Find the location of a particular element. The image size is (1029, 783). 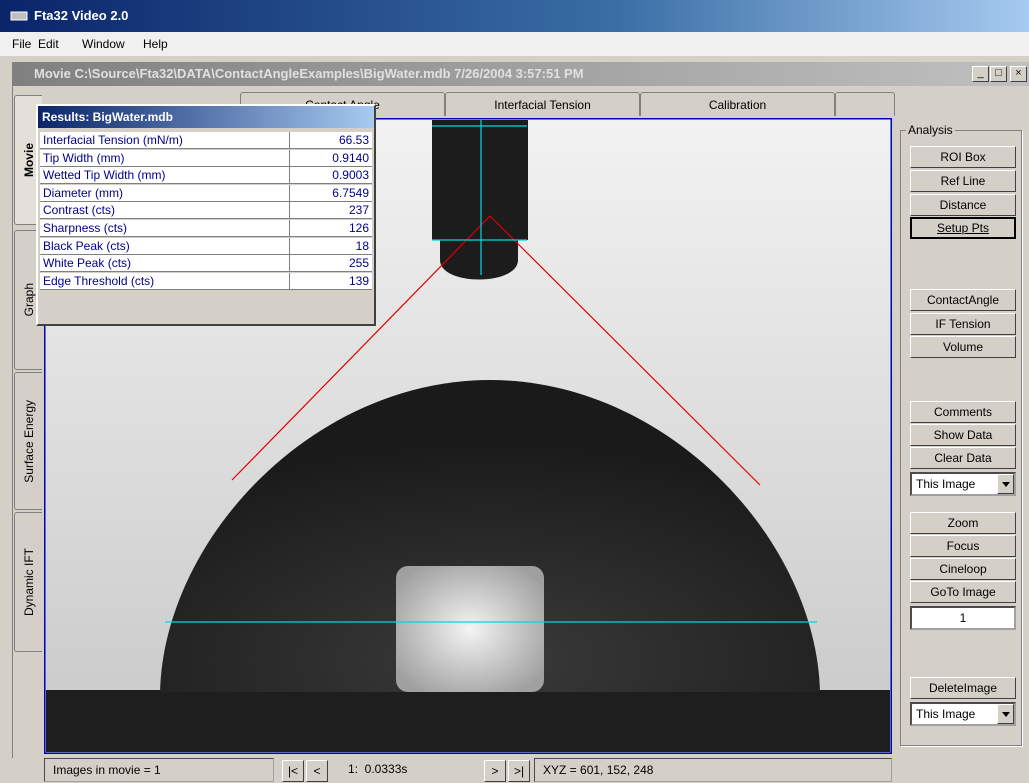

side-tab-label: Surface Energy is located at coordinates (28, 441).